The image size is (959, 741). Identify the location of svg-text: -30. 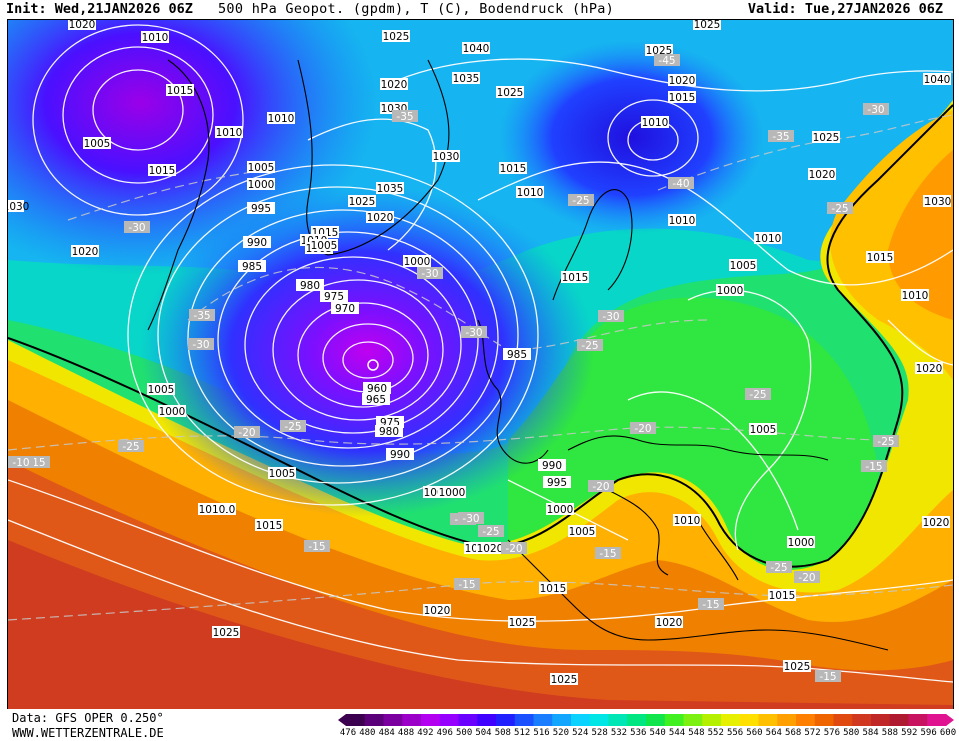
(136, 228).